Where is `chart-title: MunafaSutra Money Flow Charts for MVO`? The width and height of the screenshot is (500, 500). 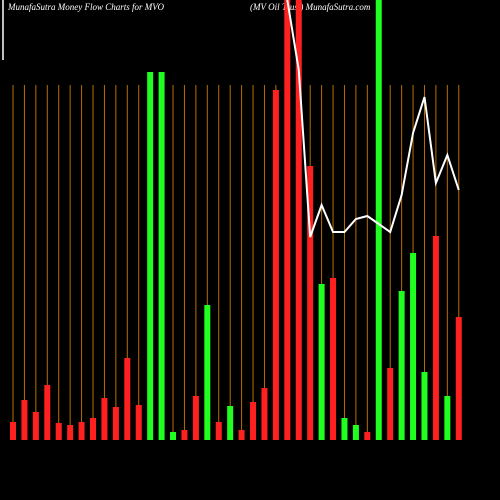 chart-title: MunafaSutra Money Flow Charts for MVO is located at coordinates (85, 7).